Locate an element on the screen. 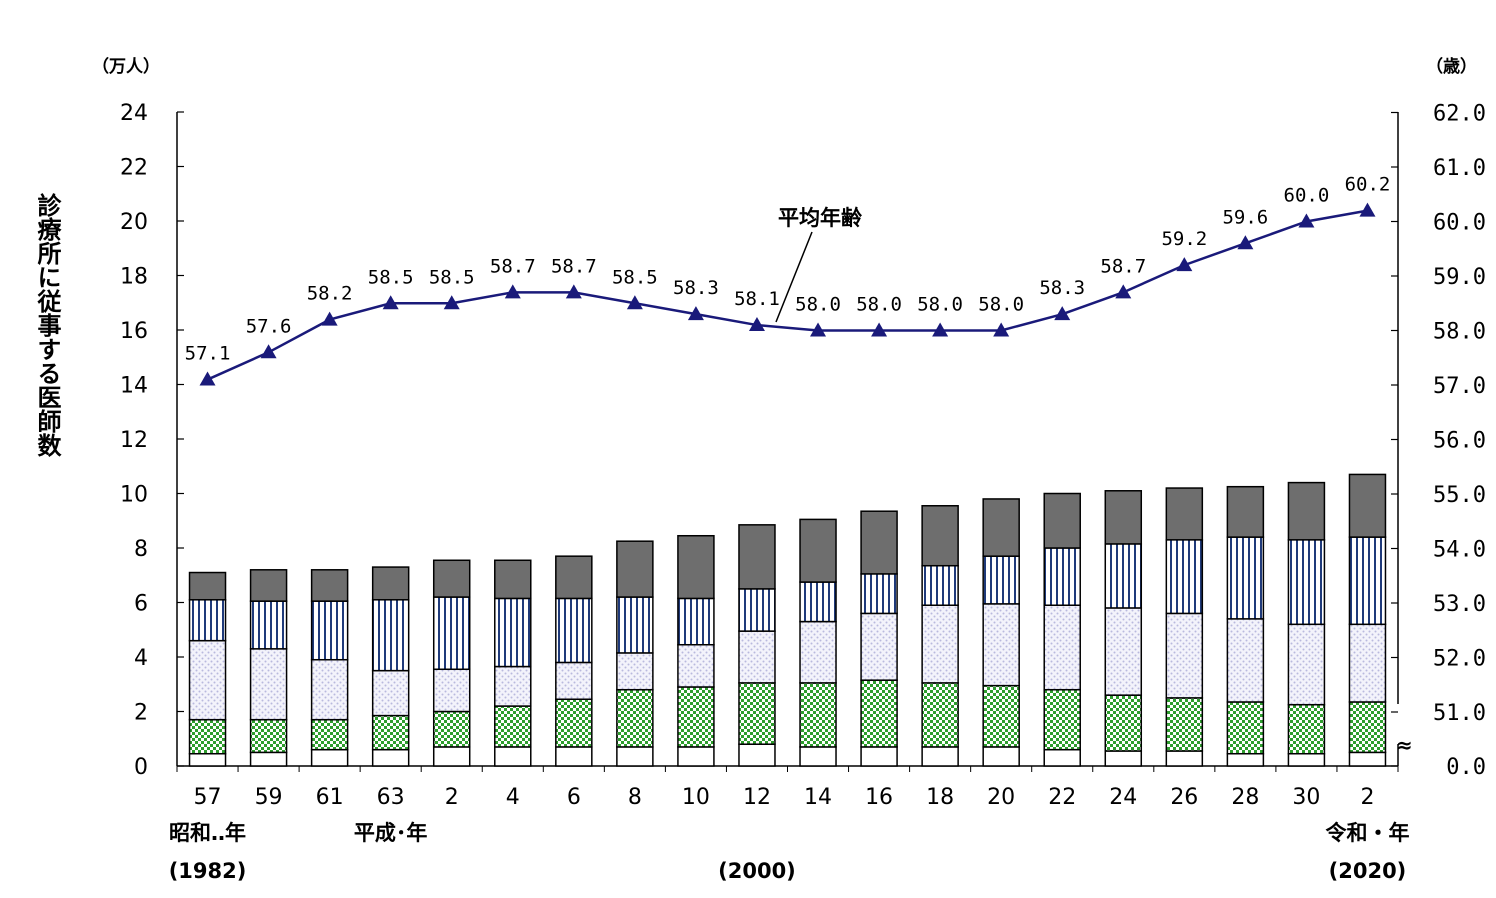  x-tick-label: 12 is located at coordinates (757, 797).